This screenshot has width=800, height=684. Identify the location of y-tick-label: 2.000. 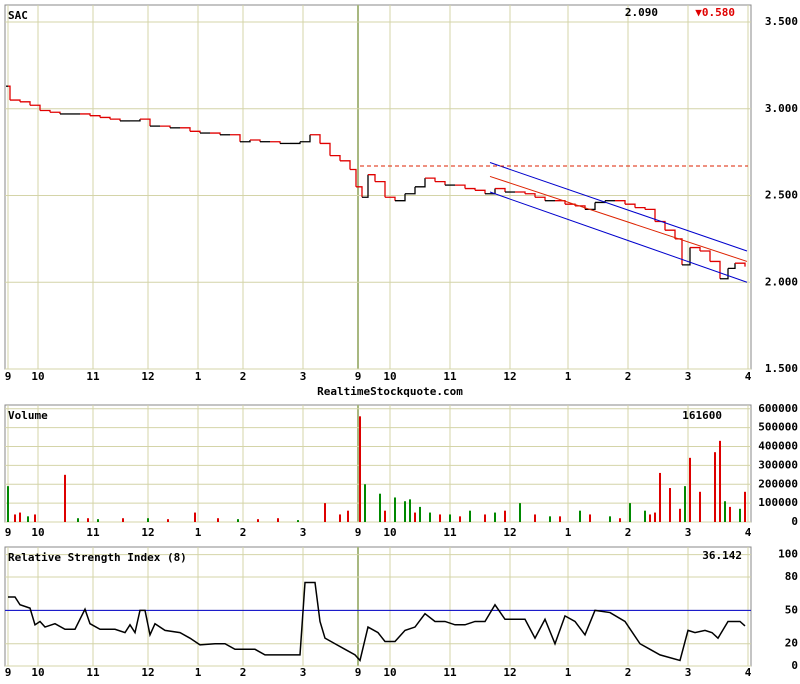
(781, 281).